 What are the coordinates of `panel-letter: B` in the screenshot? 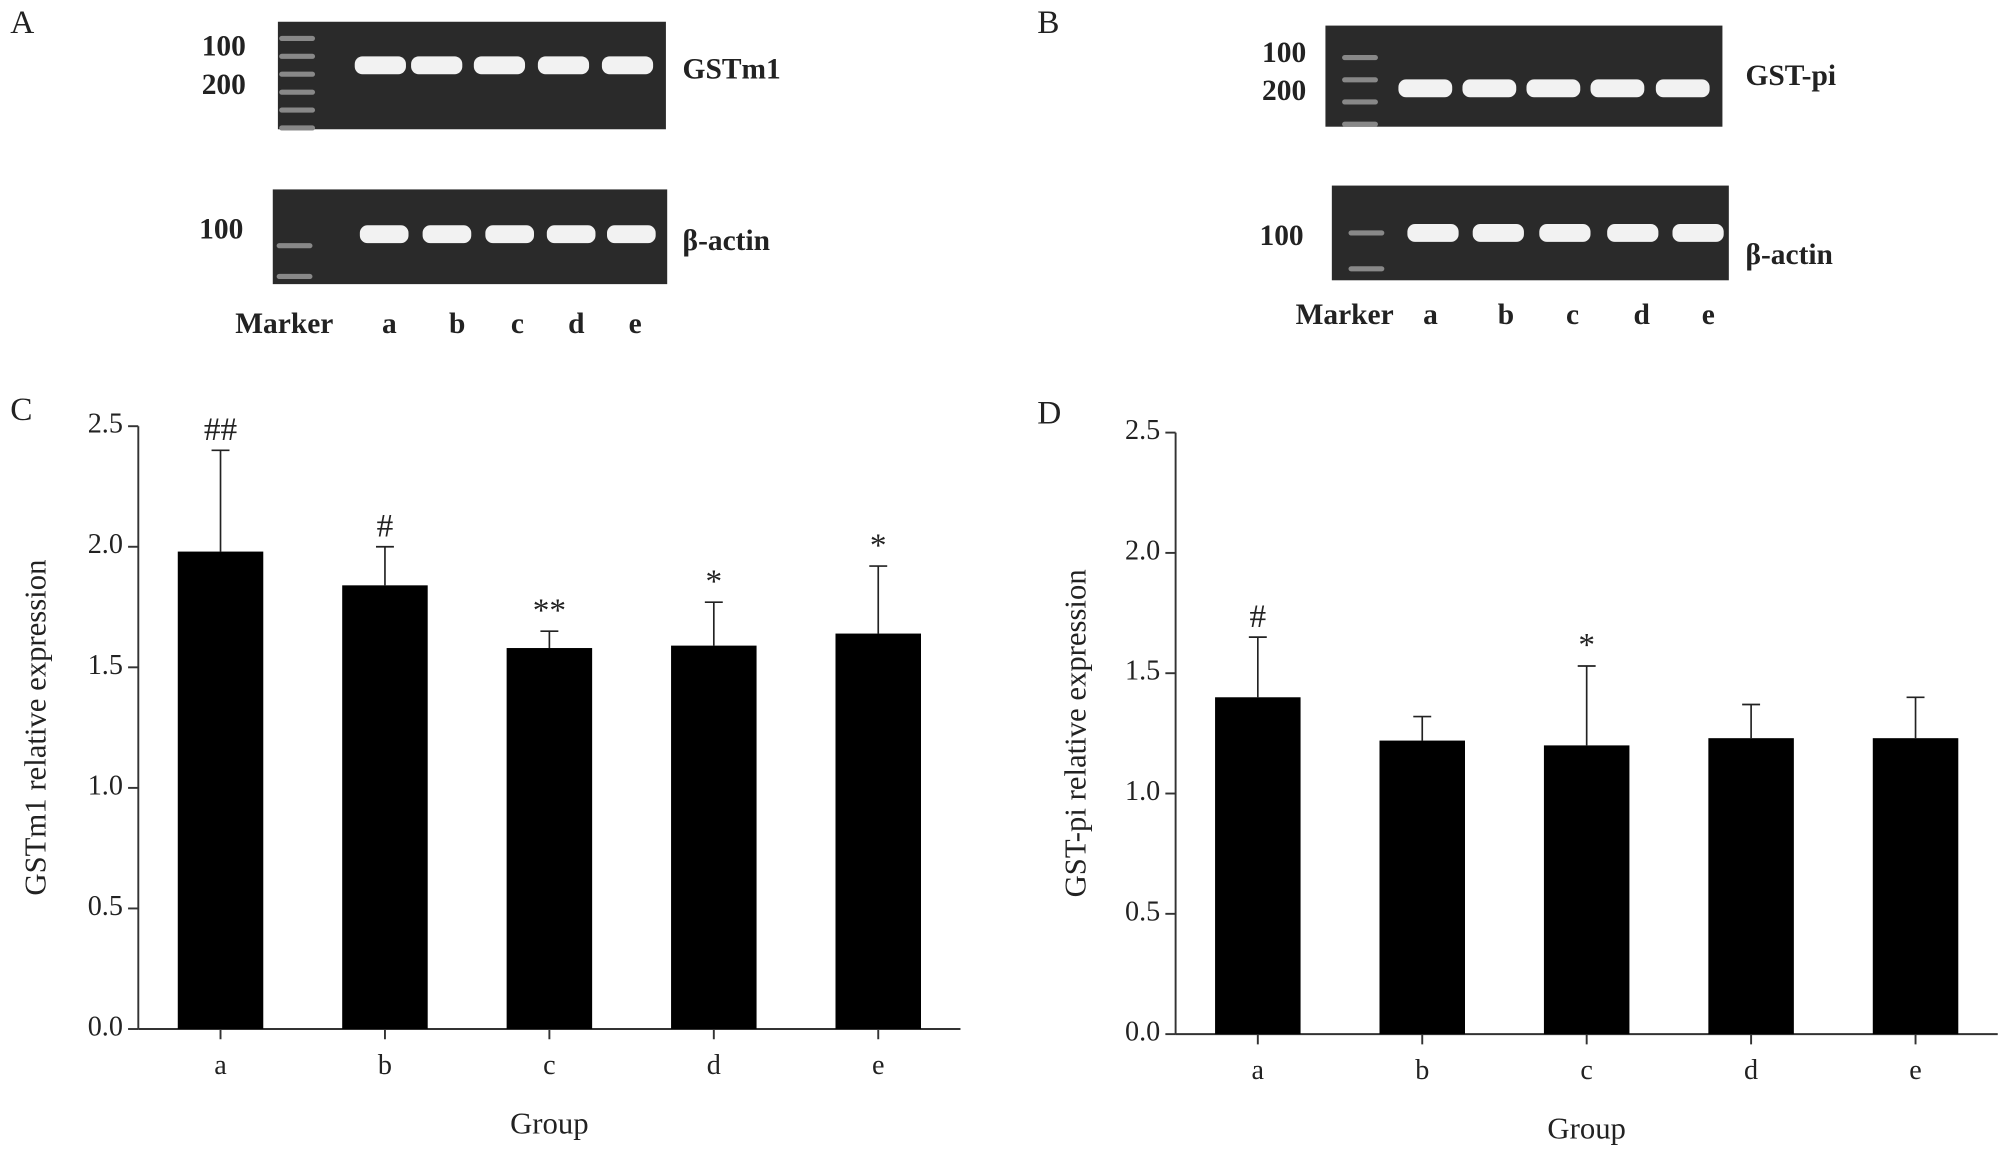 It's located at (1048, 22).